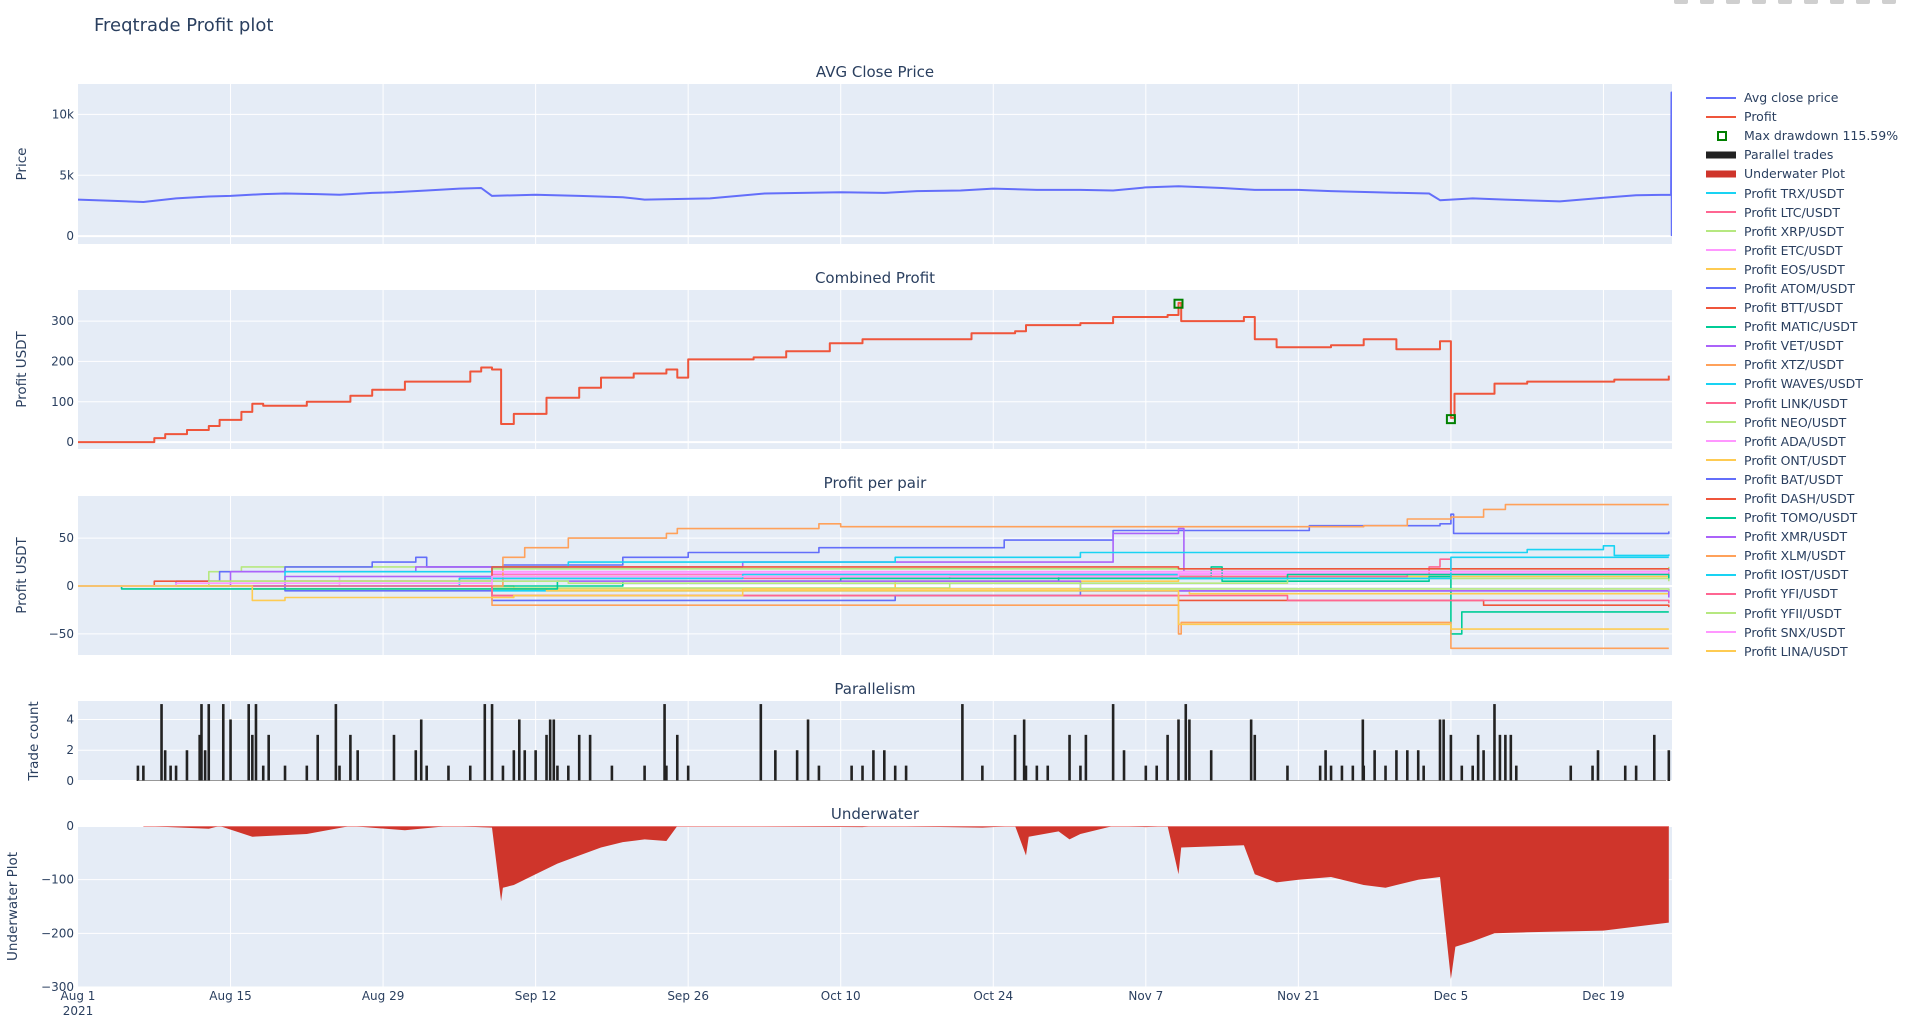  I want to click on plot-modebar, so click(1785, 2).